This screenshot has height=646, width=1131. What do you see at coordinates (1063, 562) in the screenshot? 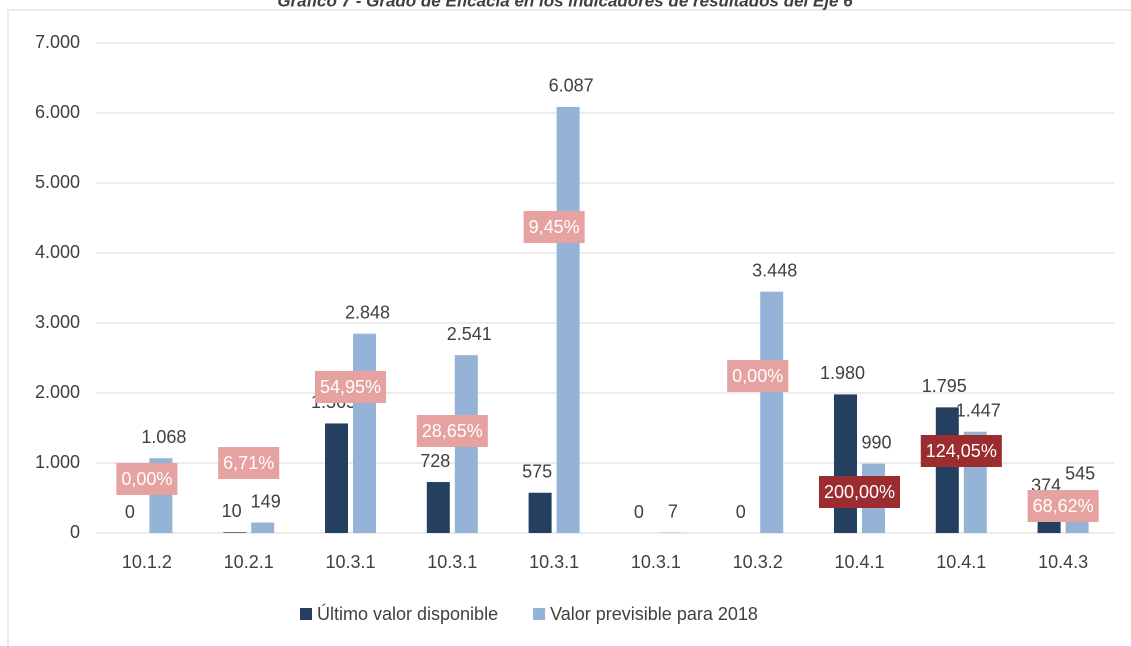
I see `x-tick-label: 10.4.3` at bounding box center [1063, 562].